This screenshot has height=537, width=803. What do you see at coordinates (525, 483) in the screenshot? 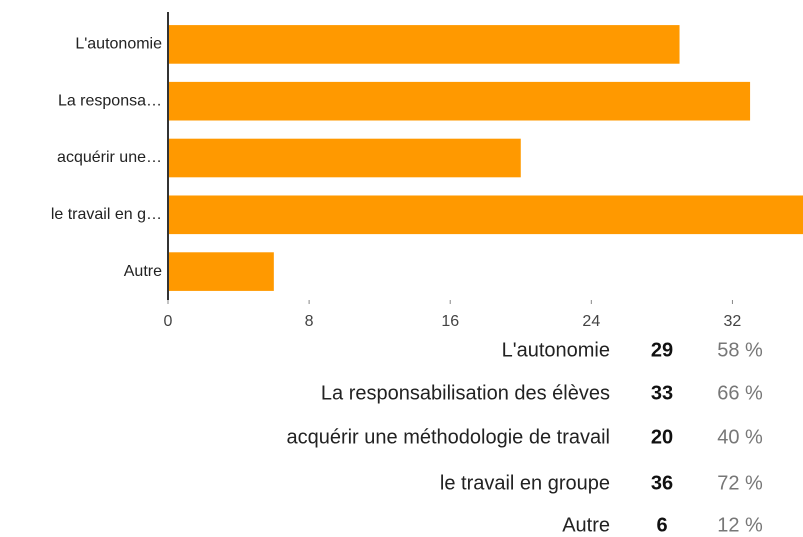
I see `legend-name: le travail en groupe` at bounding box center [525, 483].